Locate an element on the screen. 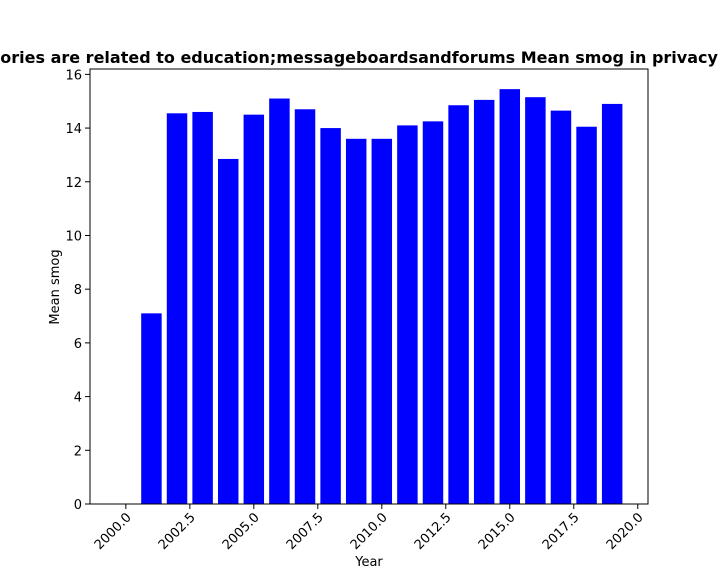  x-tick-label: 2012.5 is located at coordinates (433, 531).